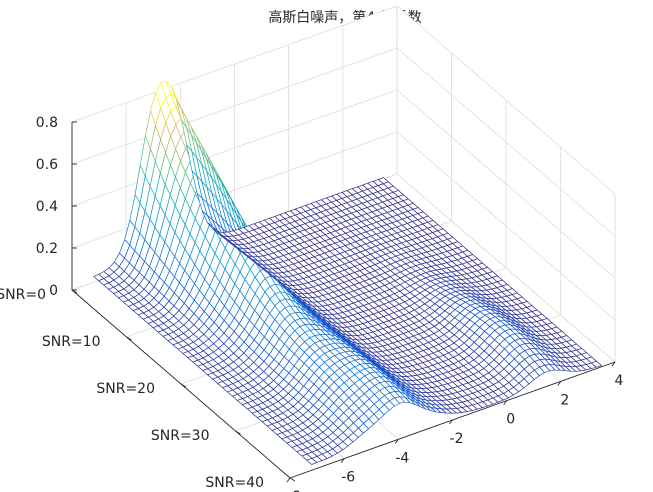  I want to click on x-tick-label: -8, so click(294, 490).